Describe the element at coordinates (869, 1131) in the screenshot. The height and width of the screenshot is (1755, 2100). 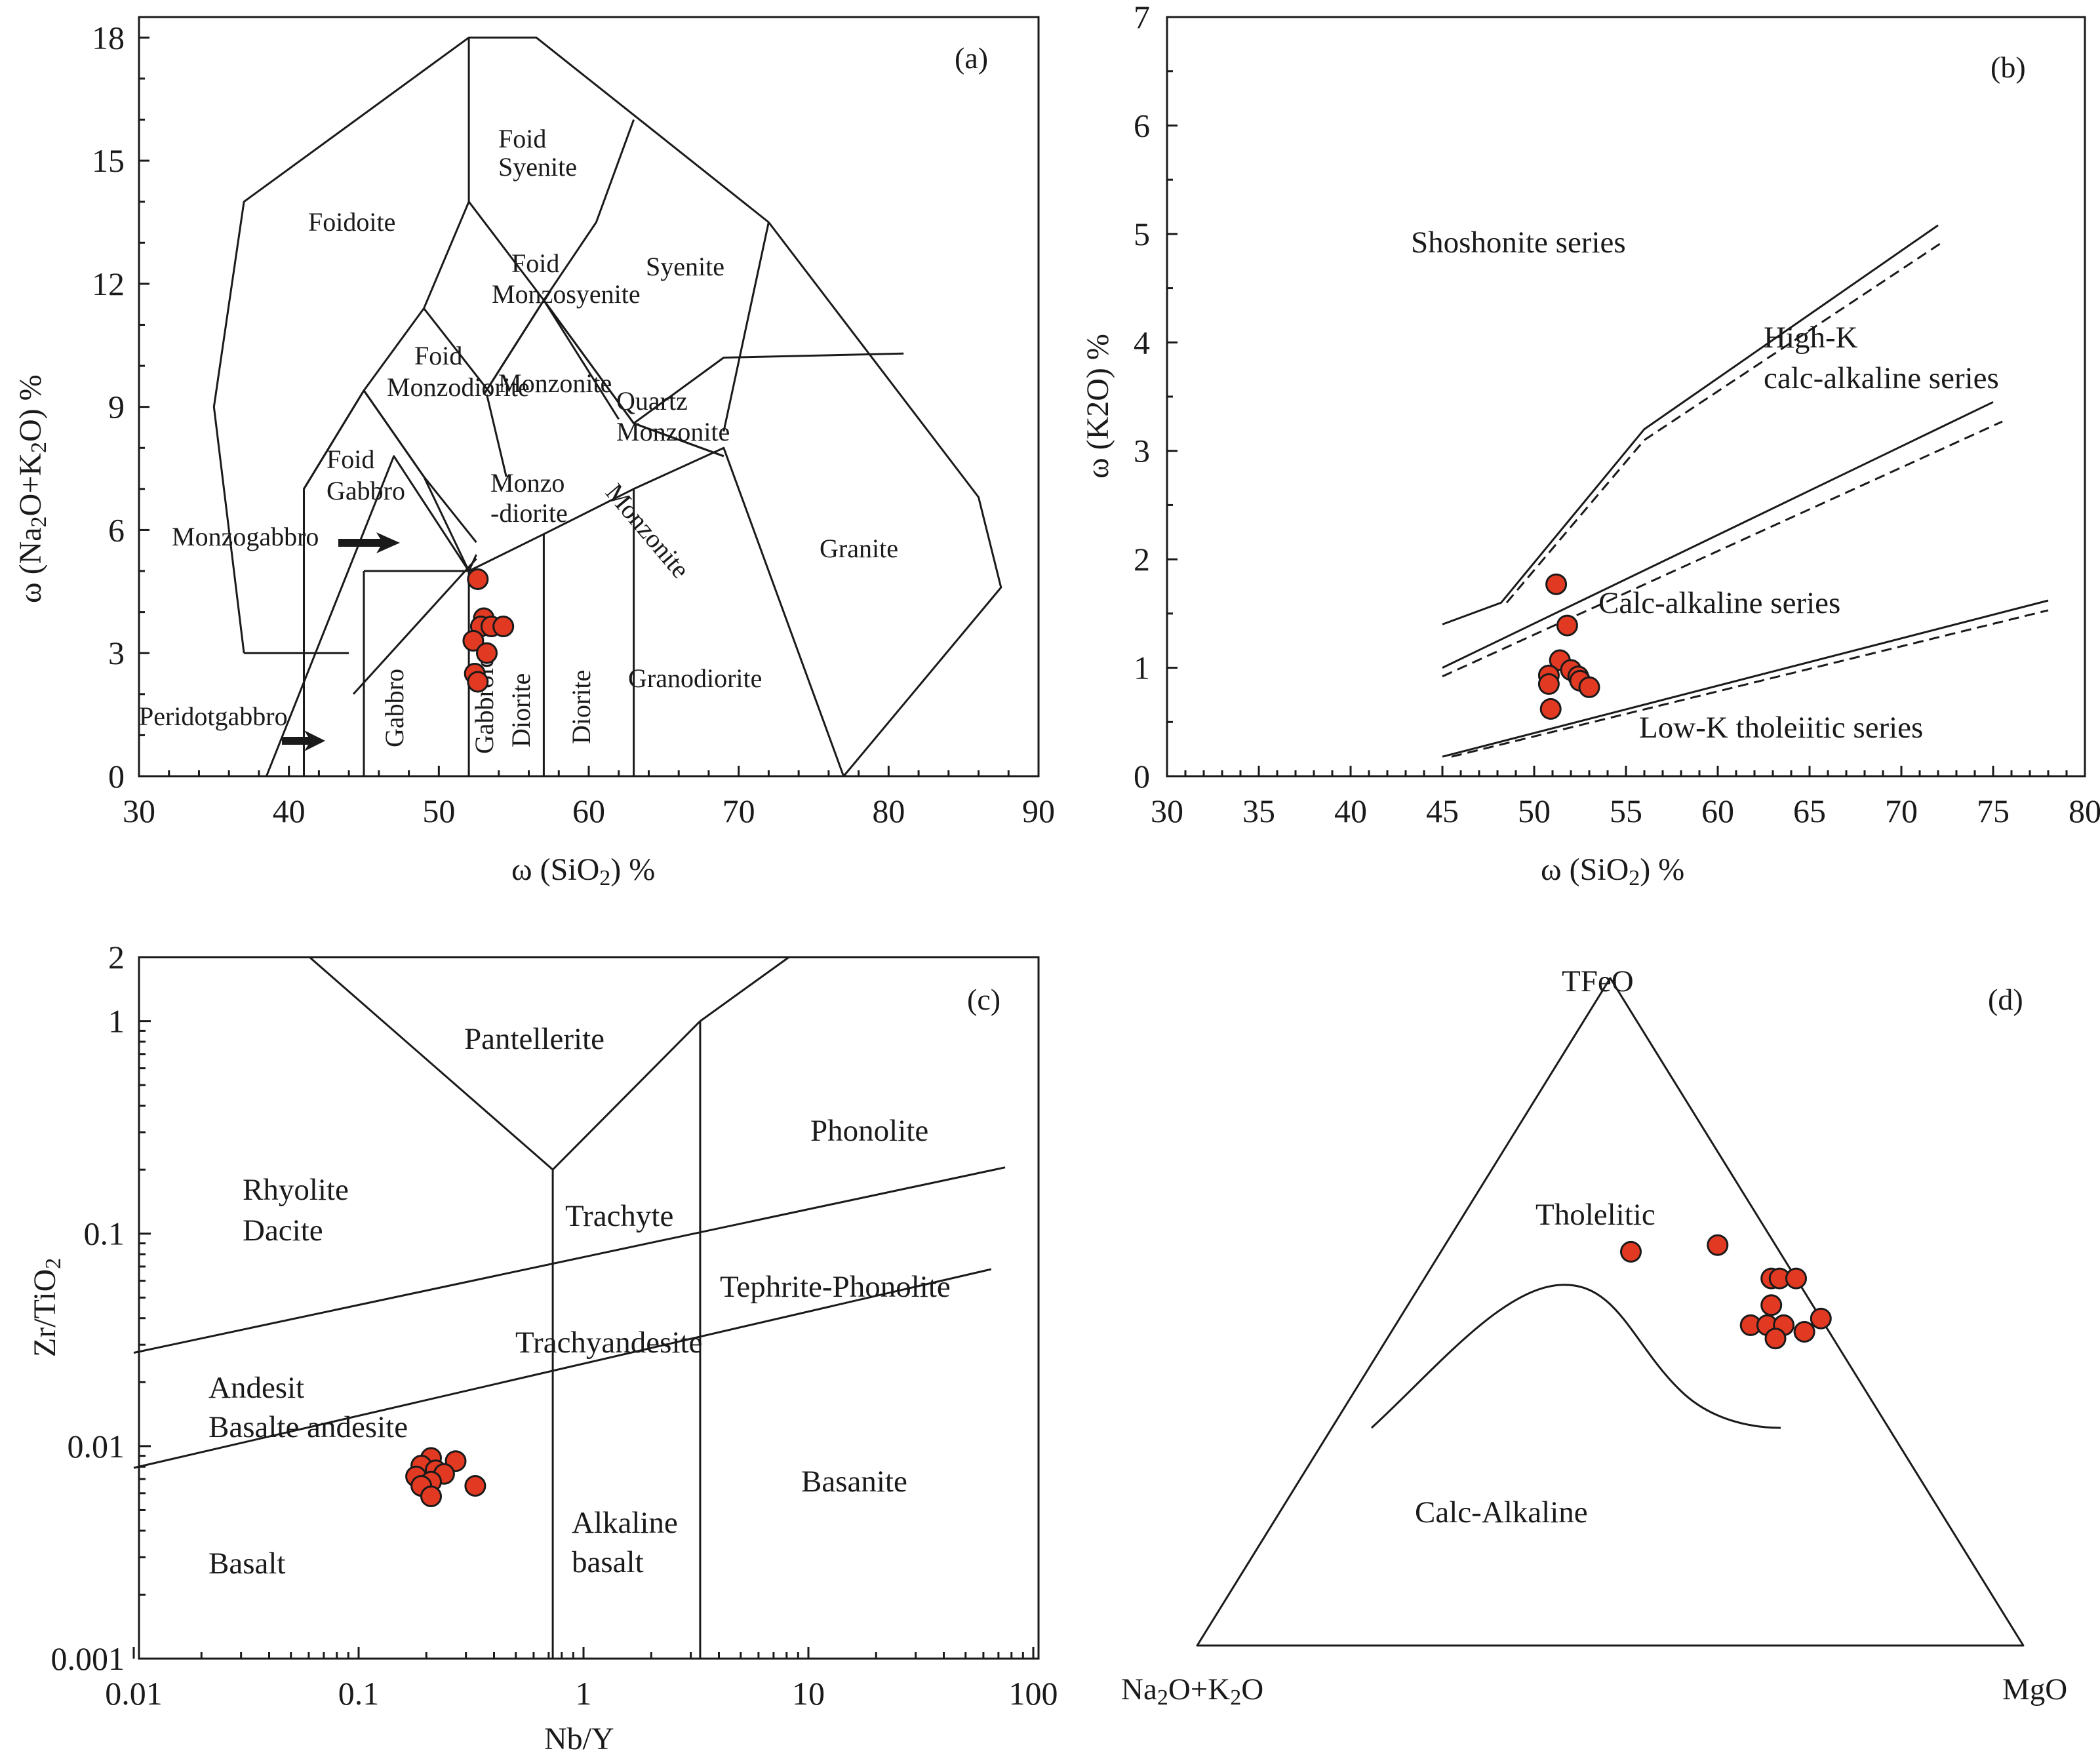
I see `nby-field-label: Phonolite` at that location.